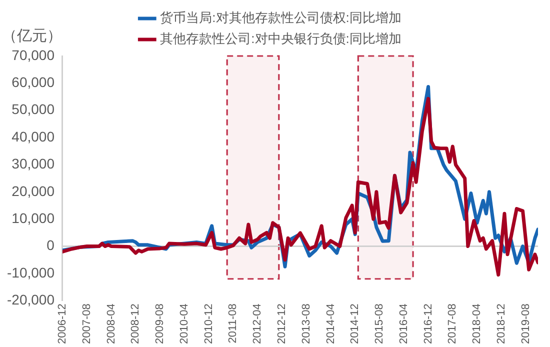 The image size is (550, 347). Describe the element at coordinates (428, 324) in the screenshot. I see `x-tick-label: 2016-12` at that location.